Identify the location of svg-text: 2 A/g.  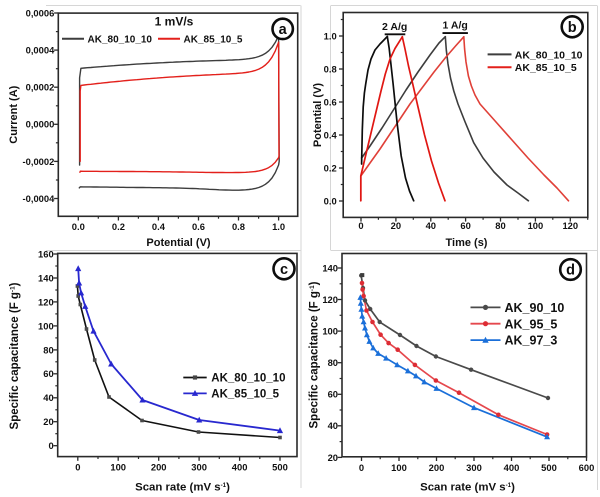
(394, 27).